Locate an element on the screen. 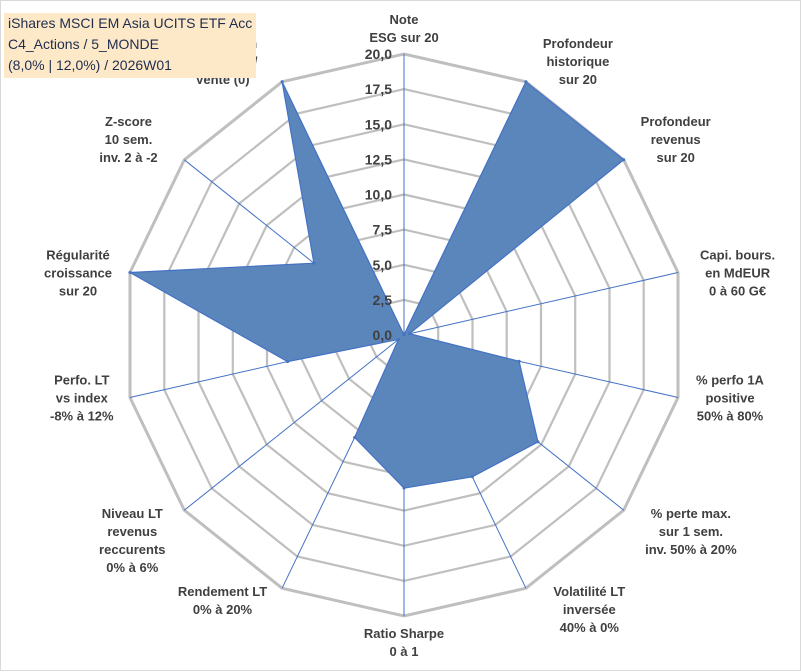  axis-label-4: Capi. bours. en MdEUR 0 à 60 G€ is located at coordinates (737, 273).